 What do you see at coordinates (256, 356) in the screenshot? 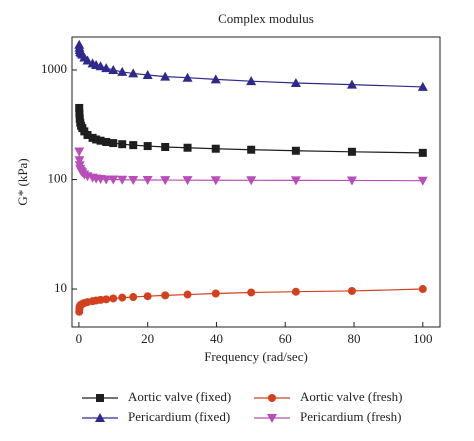
I see `x-axis-label: Frequency (rad/sec)` at bounding box center [256, 356].